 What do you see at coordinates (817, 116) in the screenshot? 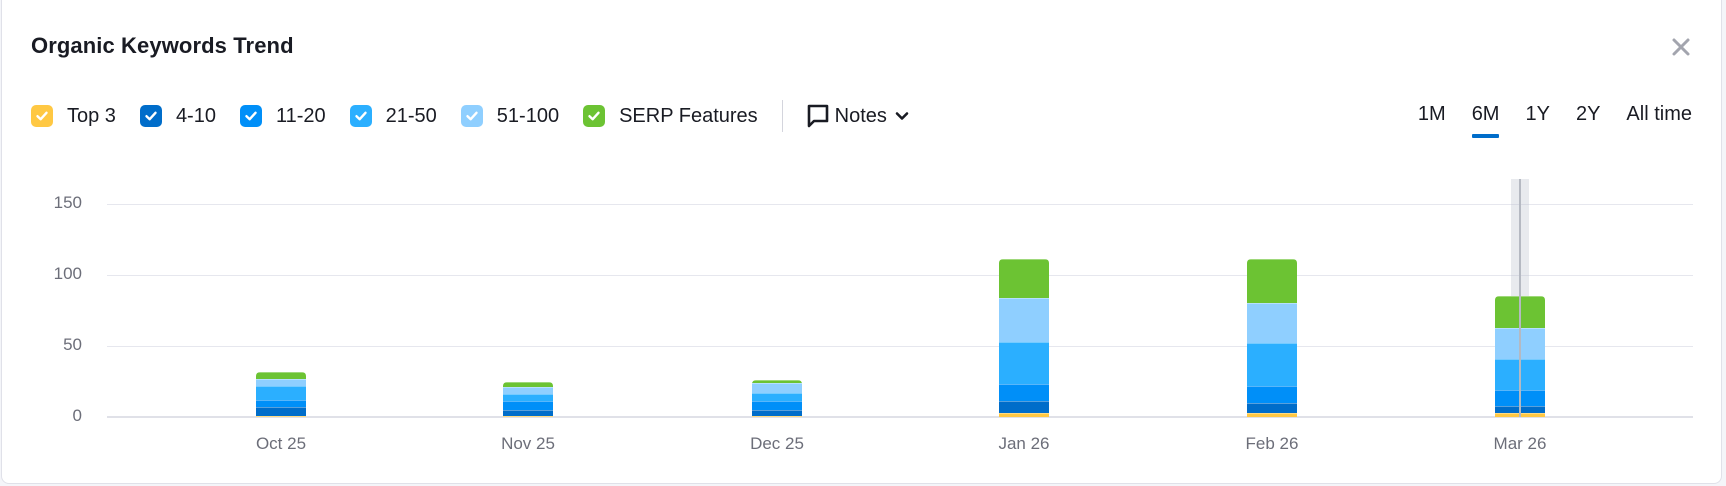
I see `comment-icon` at bounding box center [817, 116].